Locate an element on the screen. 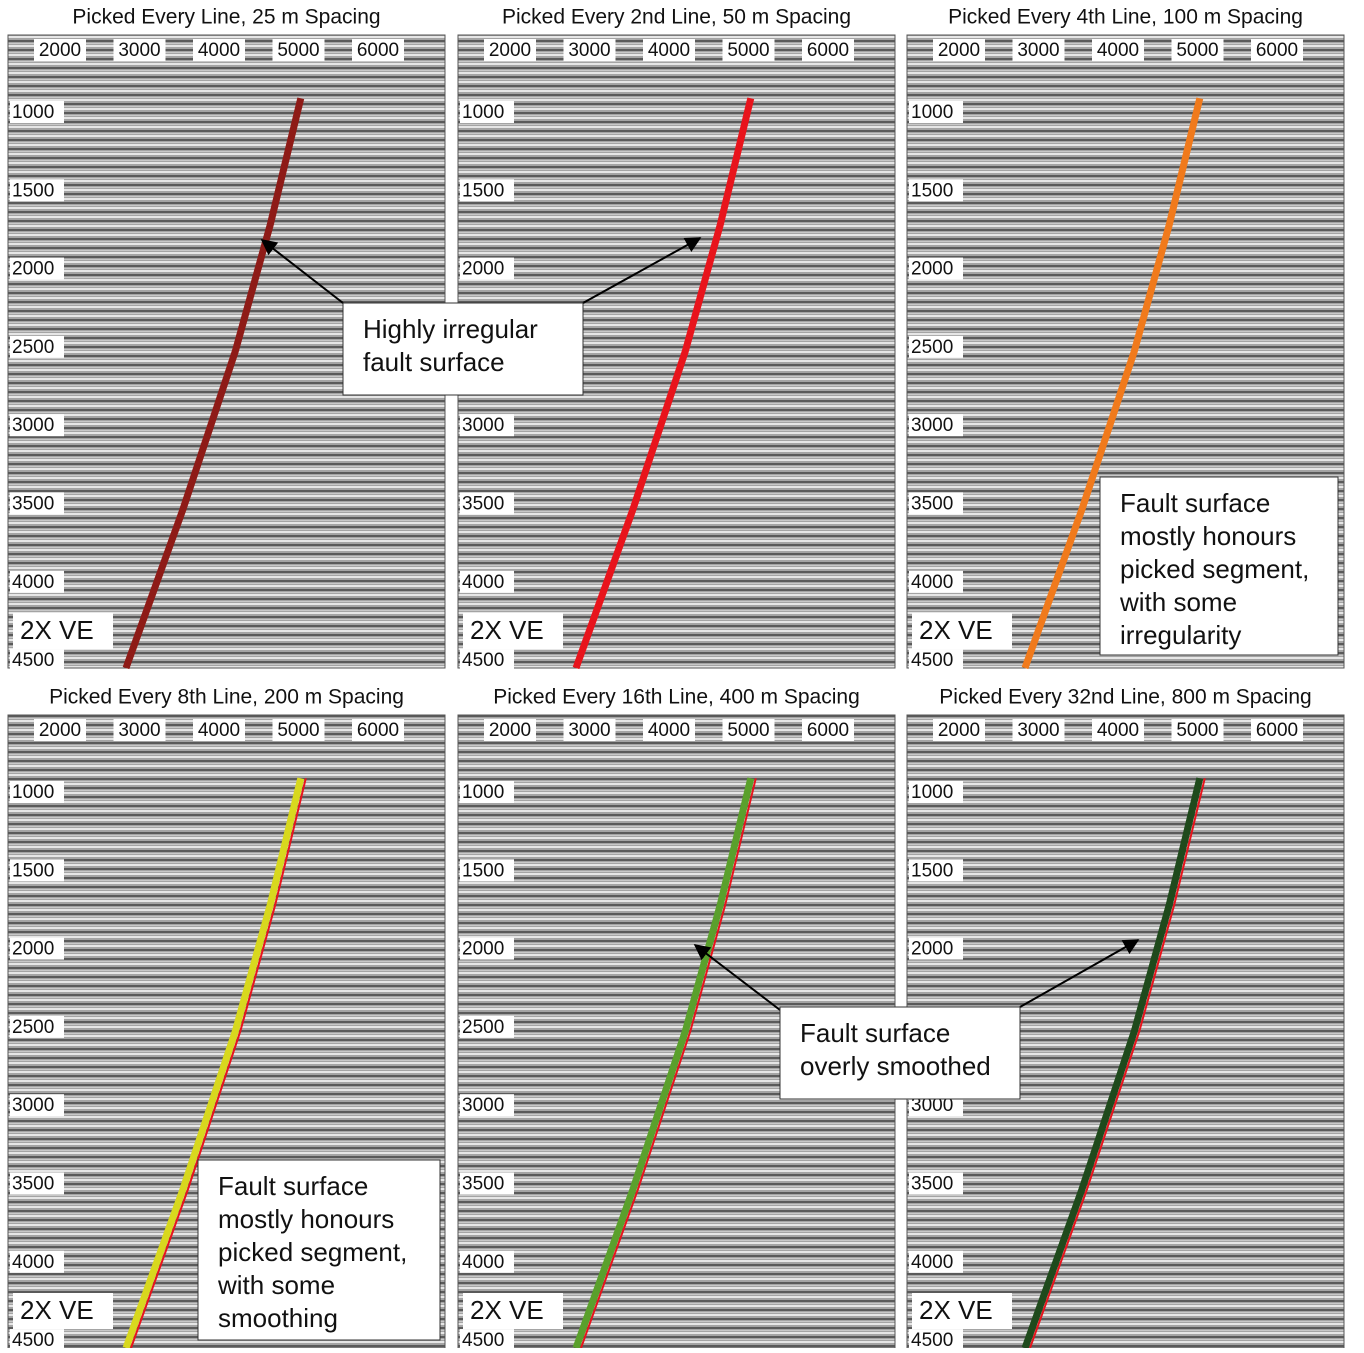 The height and width of the screenshot is (1353, 1364). annotation-text: fault surface is located at coordinates (434, 362).